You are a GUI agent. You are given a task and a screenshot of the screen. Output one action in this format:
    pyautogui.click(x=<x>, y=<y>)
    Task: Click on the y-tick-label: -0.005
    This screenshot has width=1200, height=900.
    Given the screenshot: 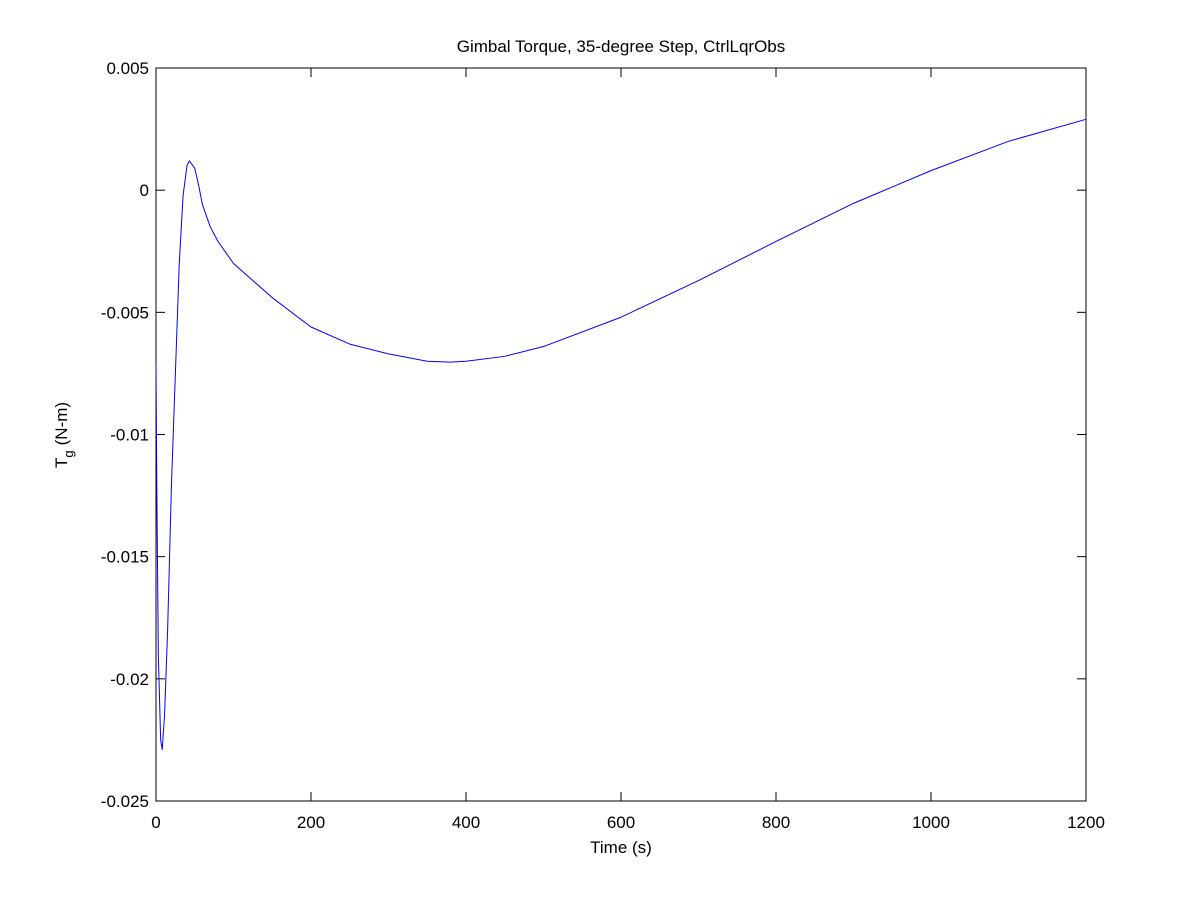 What is the action you would take?
    pyautogui.click(x=125, y=312)
    